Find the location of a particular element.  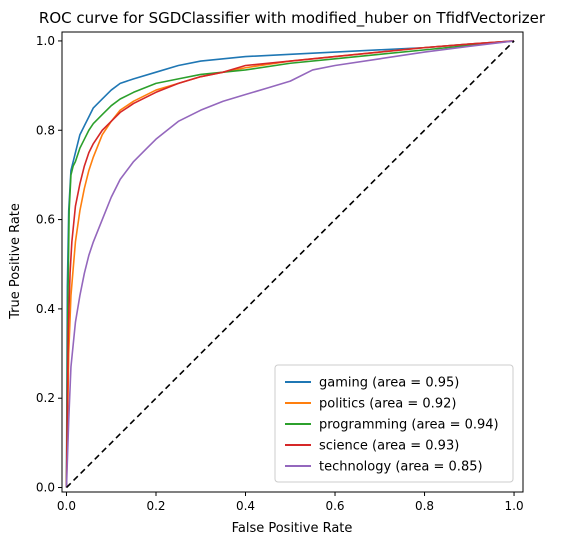

legend-label-science: science (area = 0.93) is located at coordinates (389, 446).